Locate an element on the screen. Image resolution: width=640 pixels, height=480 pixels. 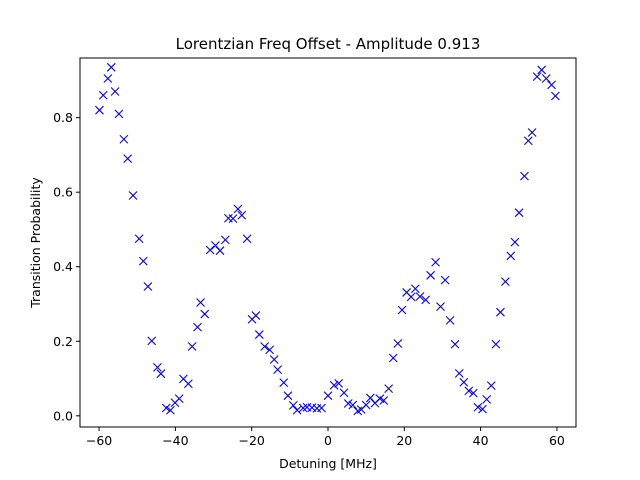
x-tick-label: −20 is located at coordinates (251, 440).